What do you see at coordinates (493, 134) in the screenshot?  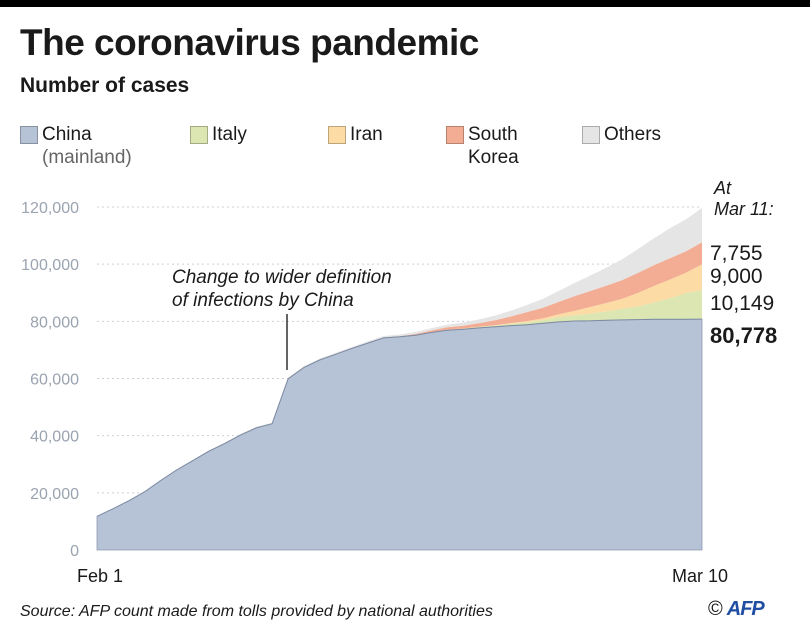 I see `legend-label-text: South` at bounding box center [493, 134].